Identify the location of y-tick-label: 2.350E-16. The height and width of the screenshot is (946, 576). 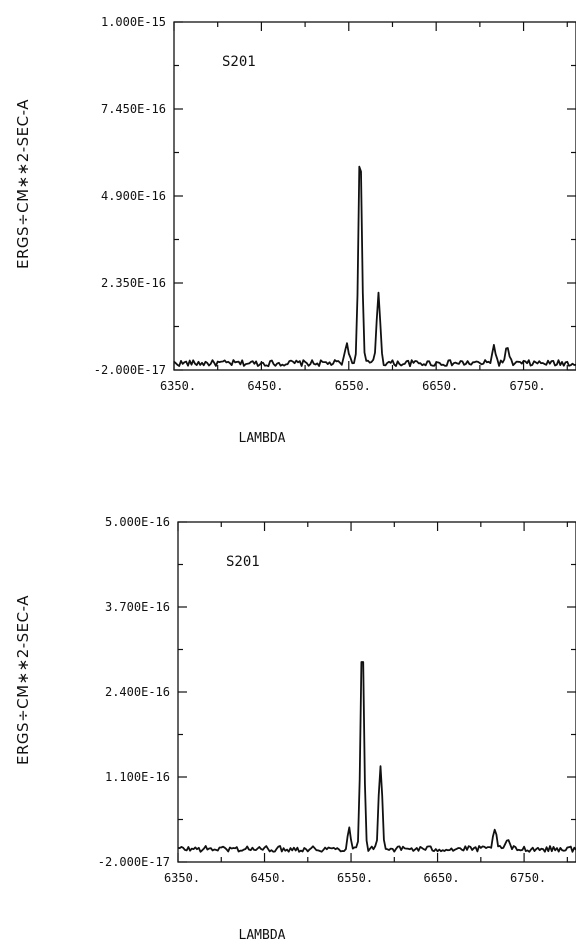
(133, 283).